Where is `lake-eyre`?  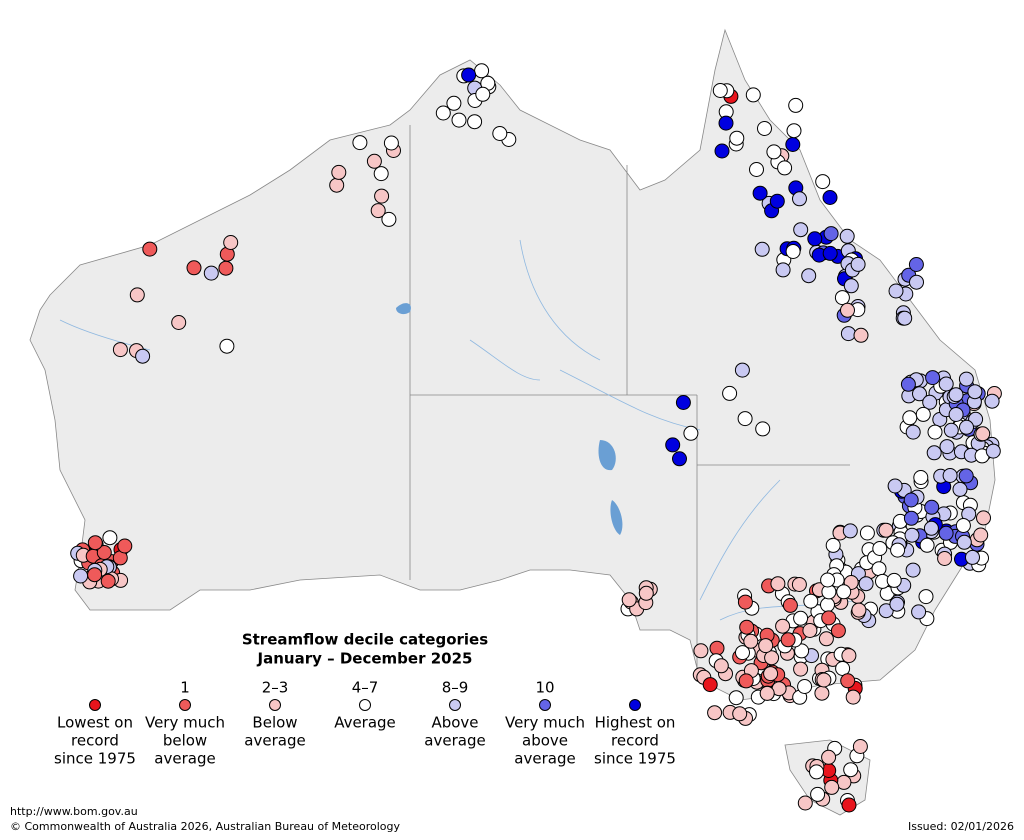
lake-eyre is located at coordinates (607, 455).